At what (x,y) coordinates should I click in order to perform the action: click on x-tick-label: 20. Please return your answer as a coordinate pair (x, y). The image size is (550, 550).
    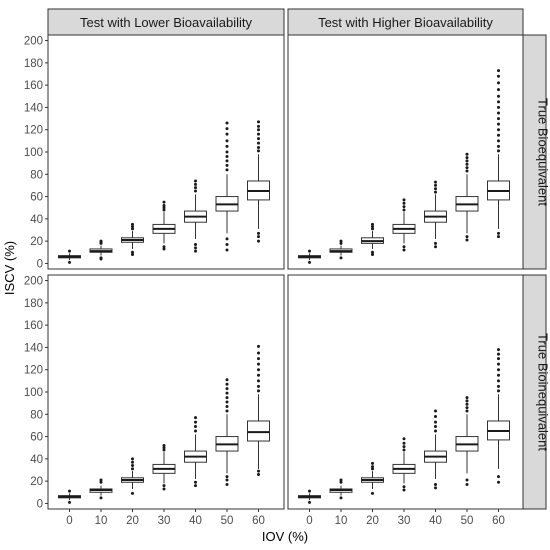
    Looking at the image, I should click on (372, 521).